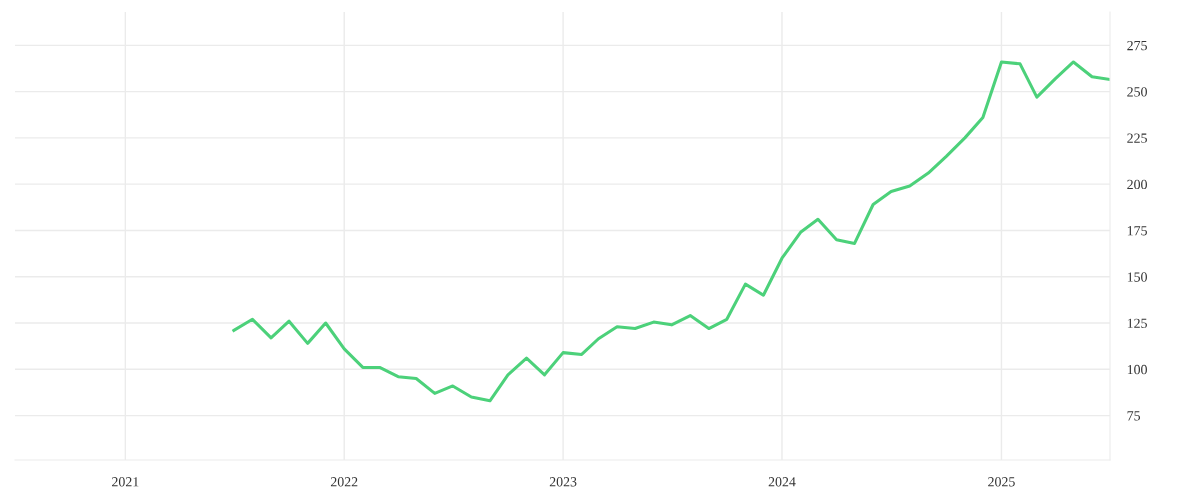  I want to click on y-tick-label: 100, so click(1137, 369).